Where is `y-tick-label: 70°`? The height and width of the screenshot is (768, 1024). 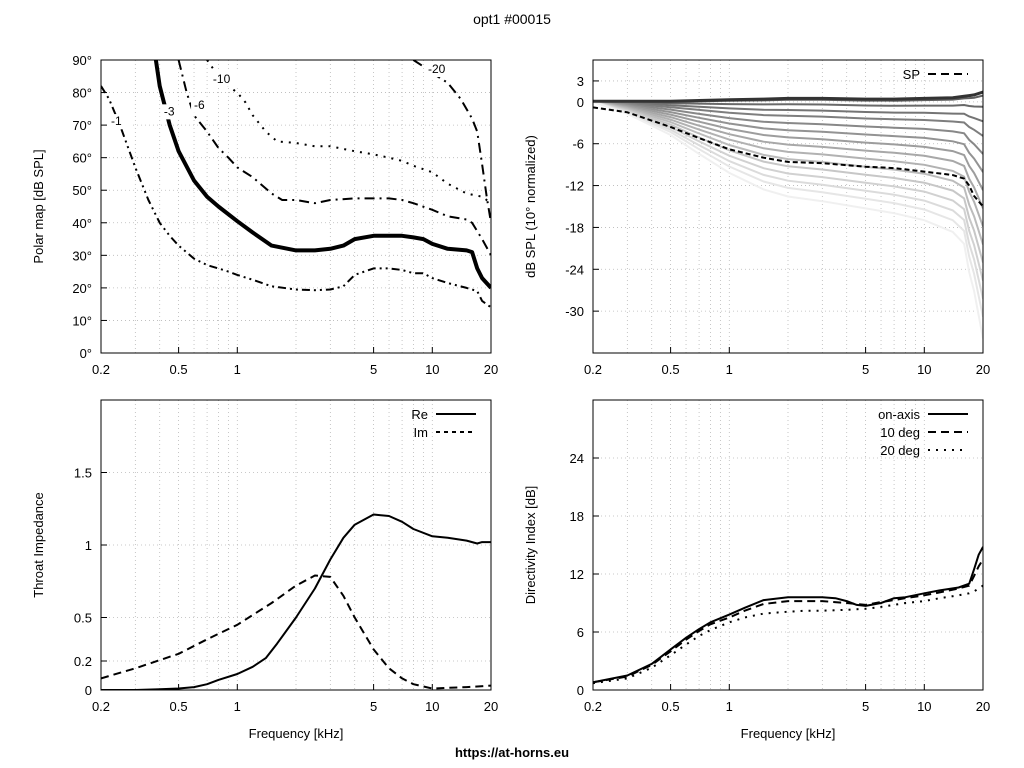
y-tick-label: 70° is located at coordinates (82, 125).